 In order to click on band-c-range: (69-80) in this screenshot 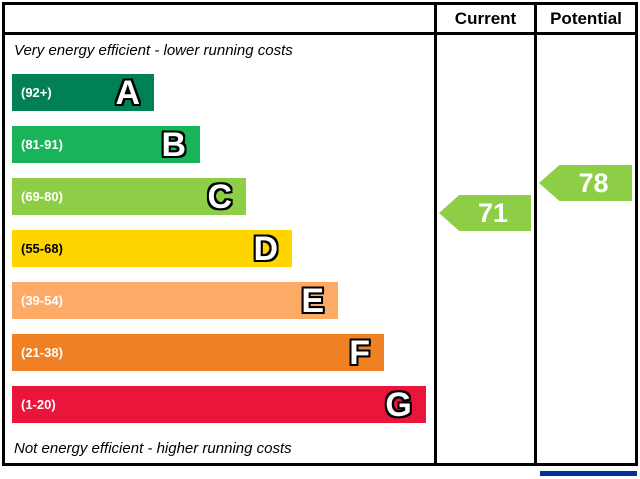, I will do `click(42, 196)`.